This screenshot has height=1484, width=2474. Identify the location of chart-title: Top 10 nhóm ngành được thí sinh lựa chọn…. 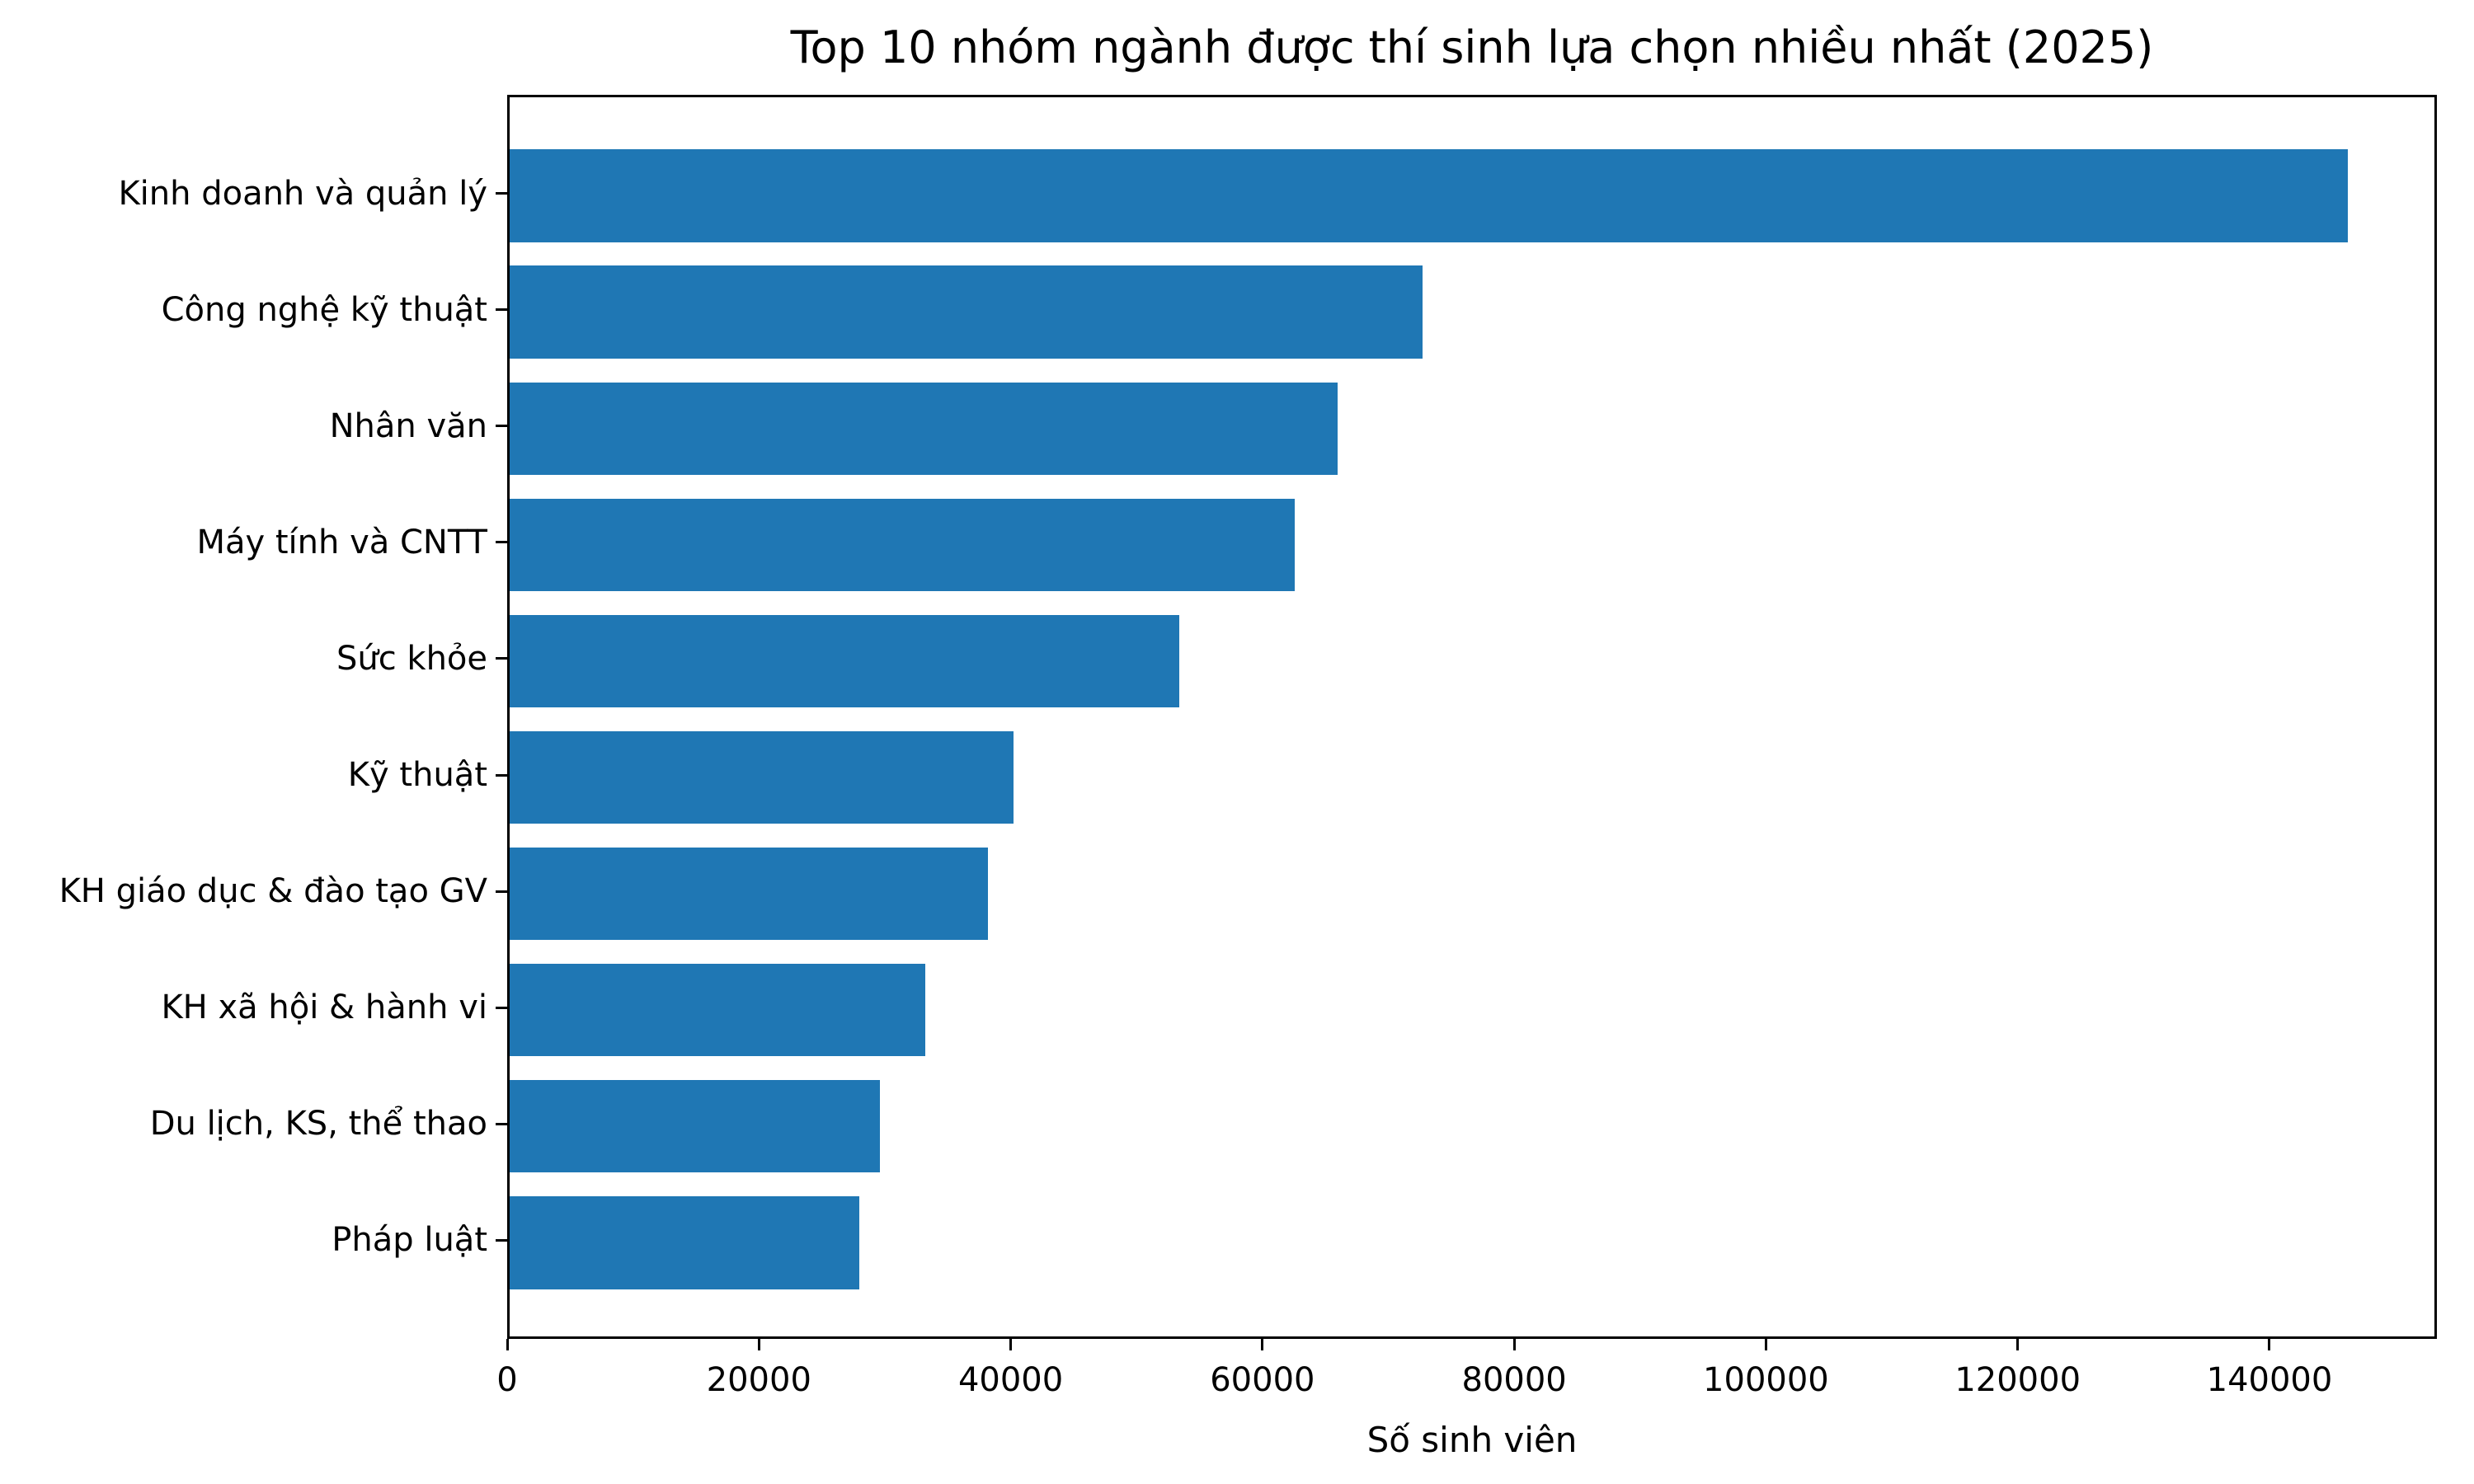
(1472, 47).